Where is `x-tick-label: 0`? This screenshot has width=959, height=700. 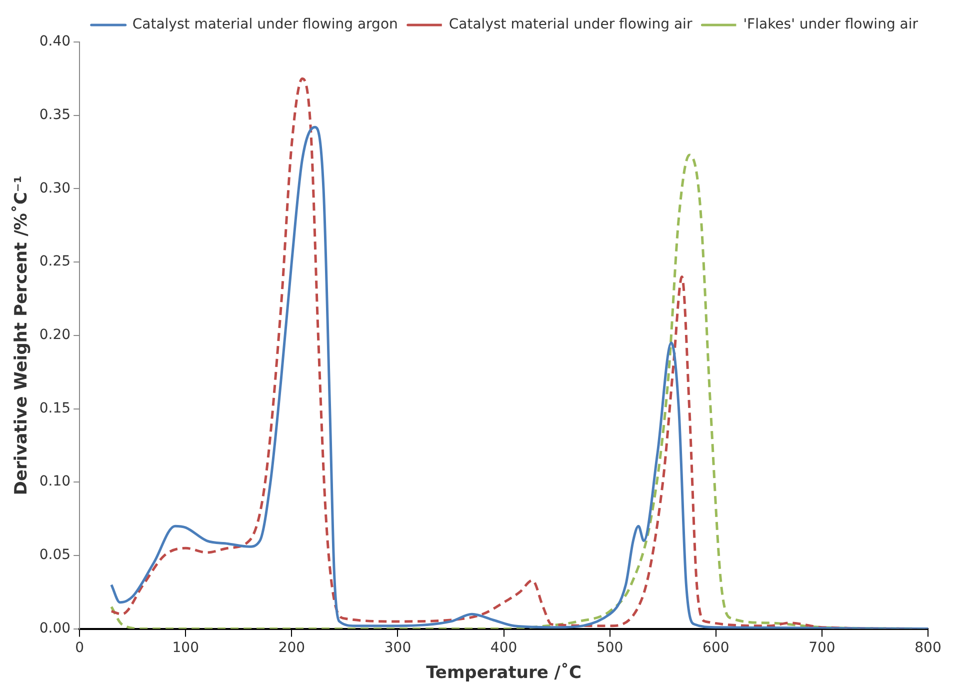 x-tick-label: 0 is located at coordinates (79, 648).